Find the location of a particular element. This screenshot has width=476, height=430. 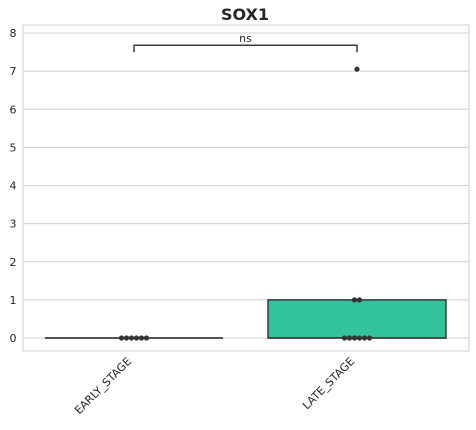

significance-label: ns is located at coordinates (245, 38).